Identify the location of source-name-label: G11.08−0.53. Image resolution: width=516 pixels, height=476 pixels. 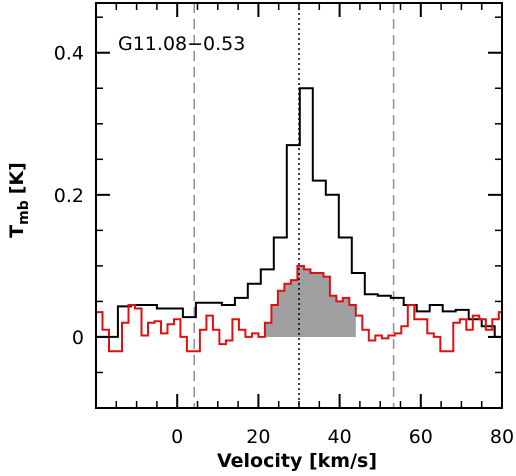
(181, 44).